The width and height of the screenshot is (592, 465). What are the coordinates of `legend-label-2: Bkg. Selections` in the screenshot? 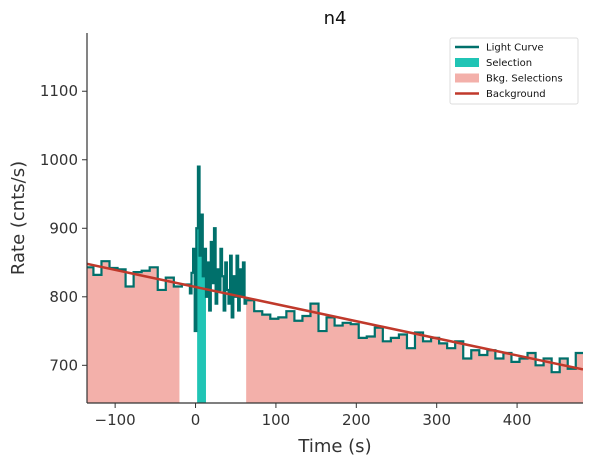 It's located at (524, 79).